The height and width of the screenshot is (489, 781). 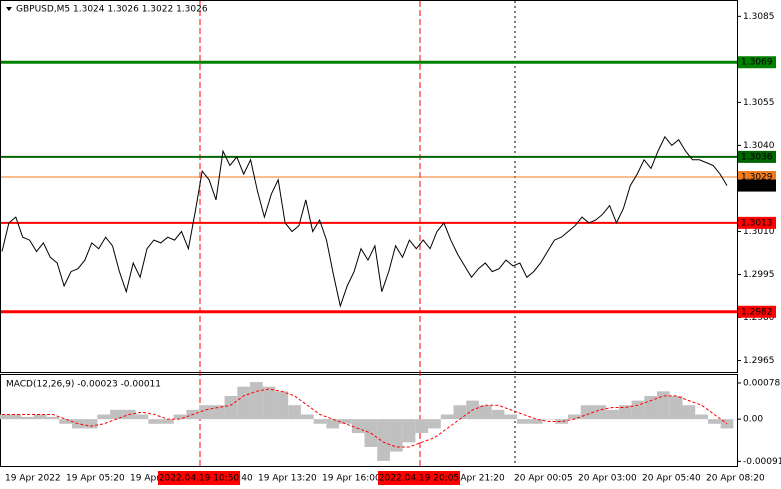 What do you see at coordinates (759, 361) in the screenshot?
I see `y-tick-label: 1.2965` at bounding box center [759, 361].